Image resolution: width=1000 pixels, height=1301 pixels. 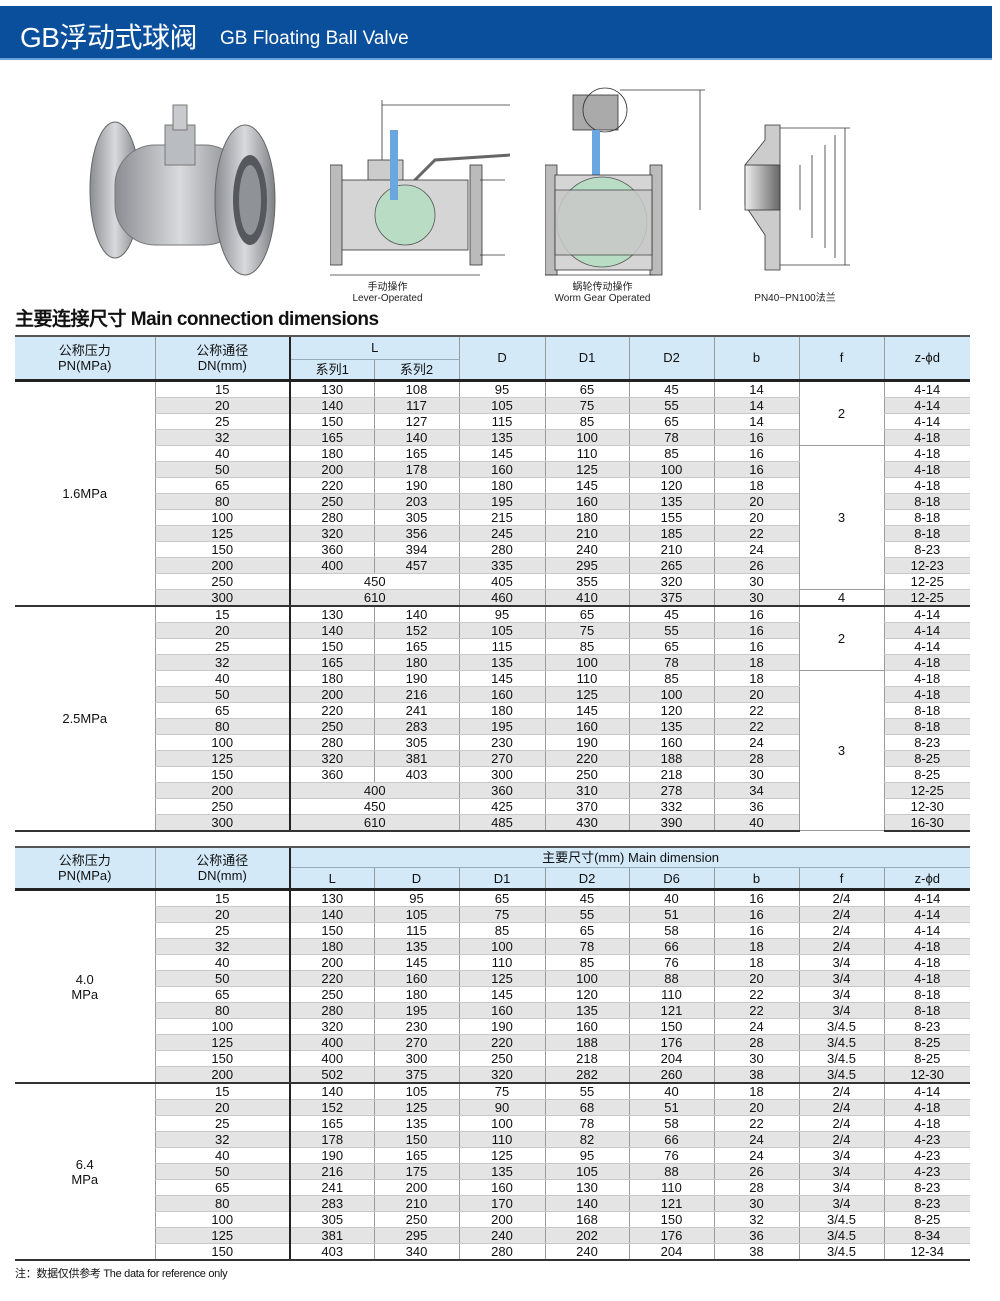 I want to click on d-cell: 405, so click(x=502, y=581).